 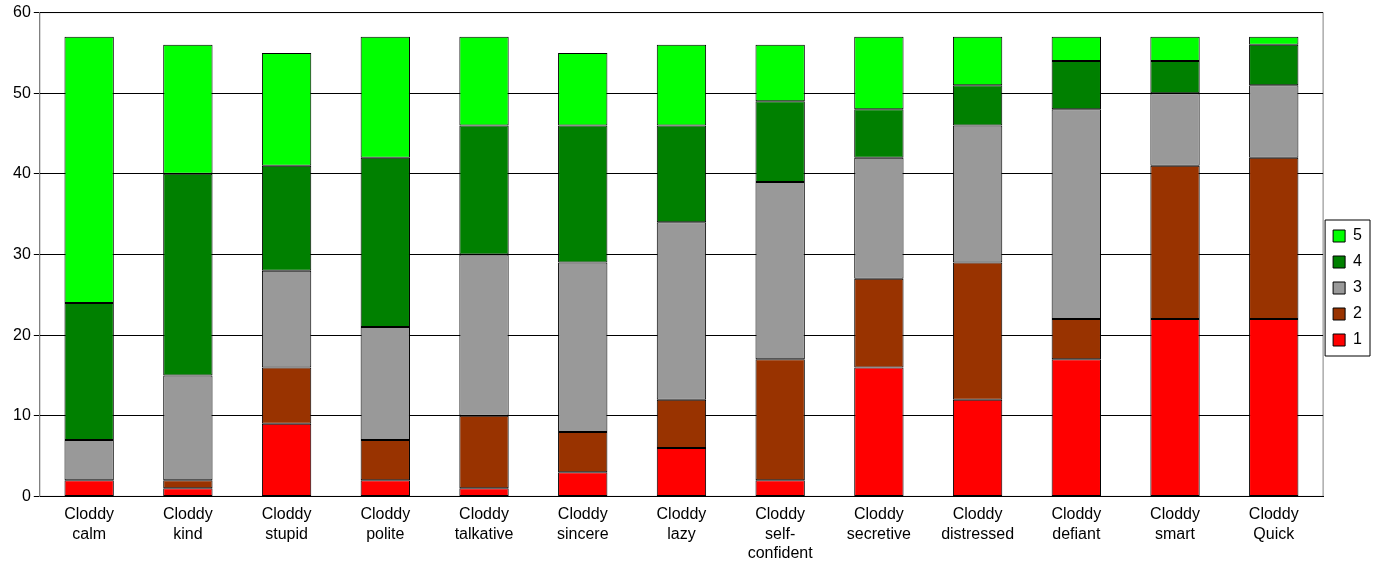 What do you see at coordinates (1358, 313) in the screenshot?
I see `legend-label: 2` at bounding box center [1358, 313].